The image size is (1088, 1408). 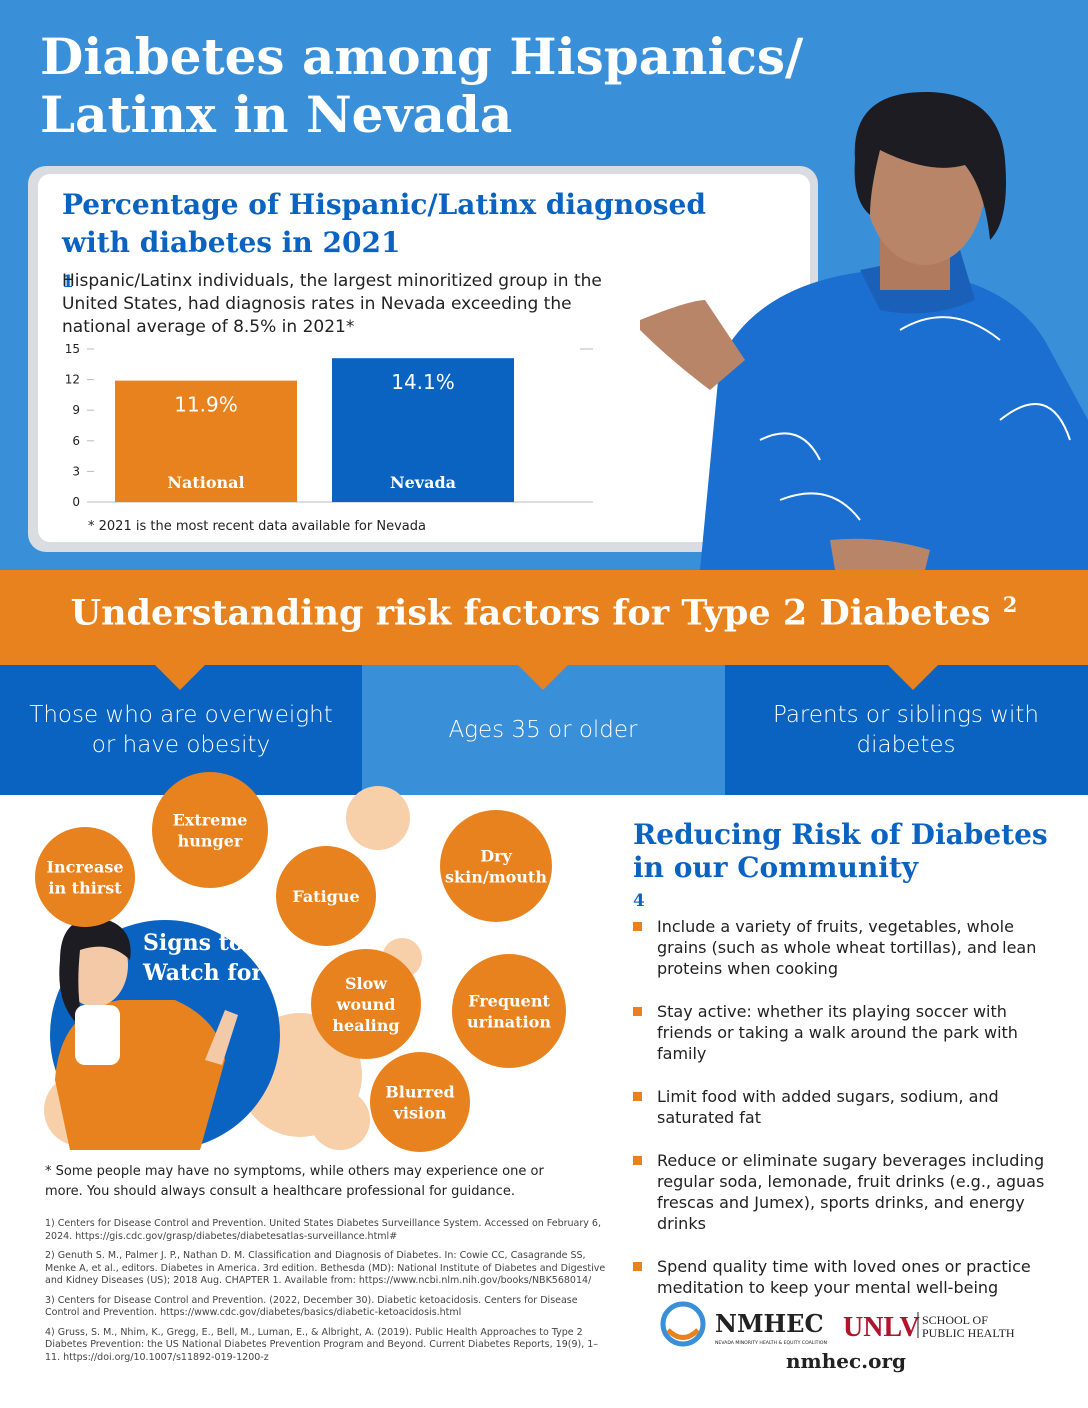 What do you see at coordinates (776, 867) in the screenshot?
I see `reducing-title-line: in our Community` at bounding box center [776, 867].